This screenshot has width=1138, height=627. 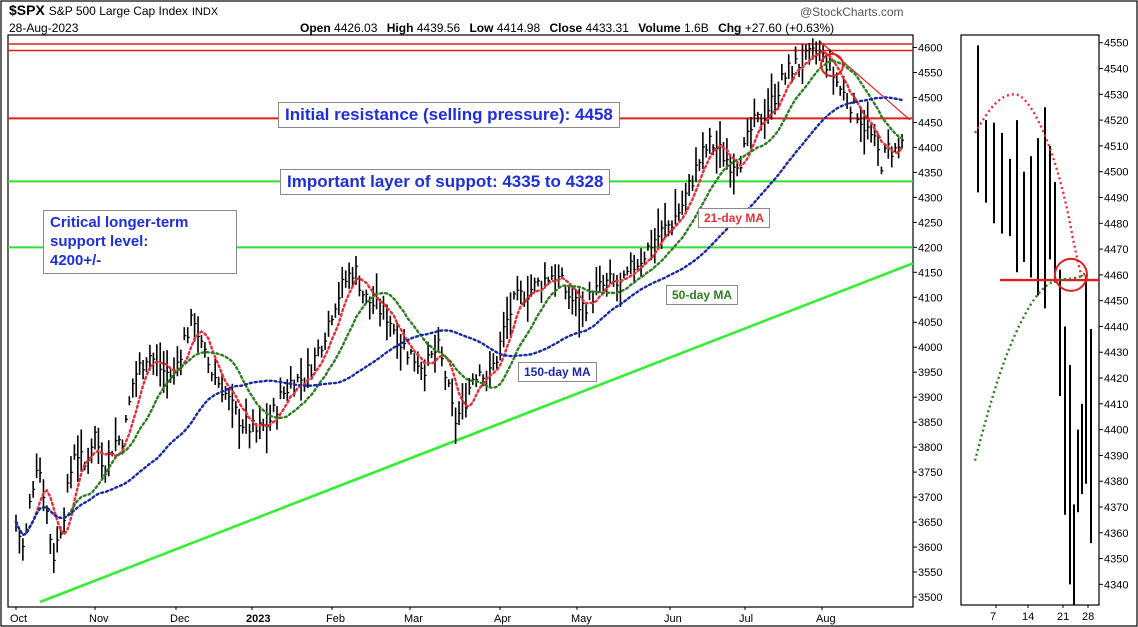 What do you see at coordinates (557, 372) in the screenshot?
I see `ma150-label: 150-day MA` at bounding box center [557, 372].